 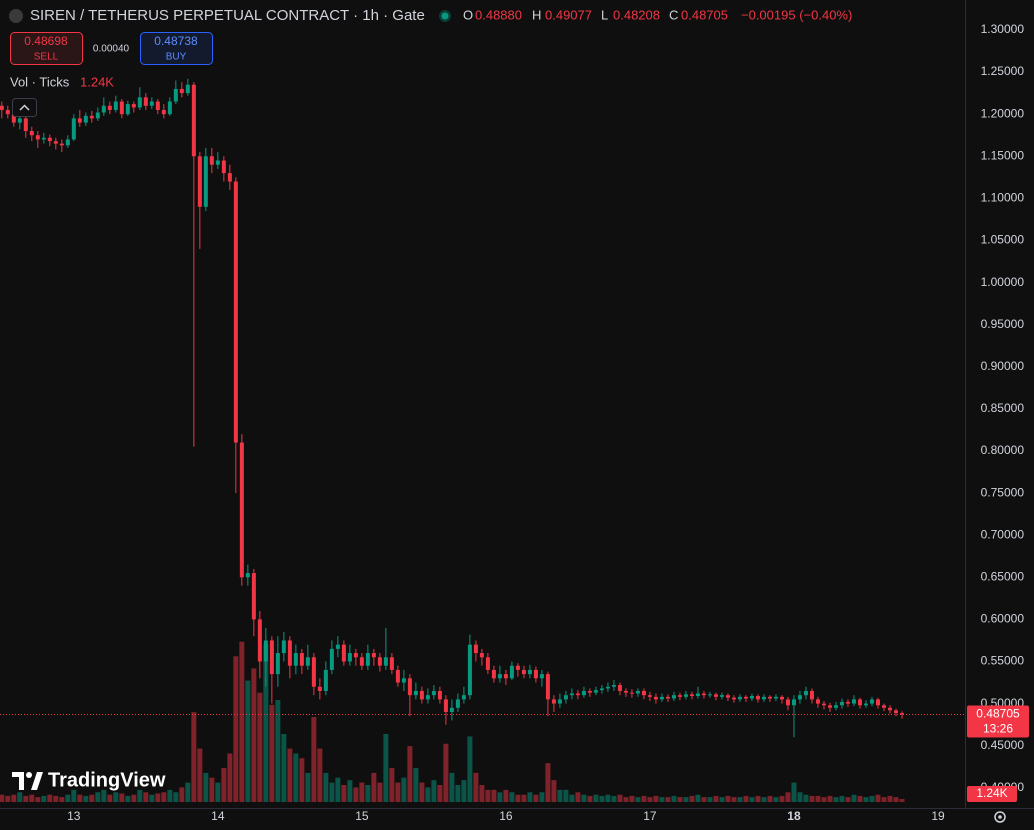 I want to click on market-status-dot, so click(x=445, y=16).